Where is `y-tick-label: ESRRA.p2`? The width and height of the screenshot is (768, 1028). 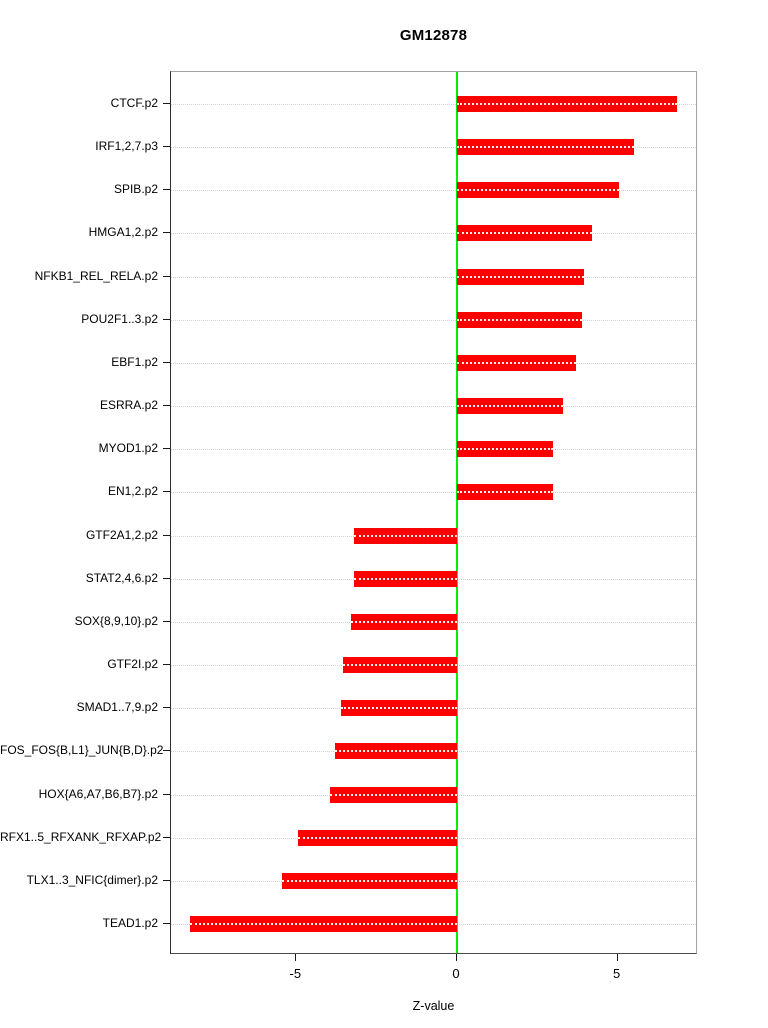 y-tick-label: ESRRA.p2 is located at coordinates (128, 405).